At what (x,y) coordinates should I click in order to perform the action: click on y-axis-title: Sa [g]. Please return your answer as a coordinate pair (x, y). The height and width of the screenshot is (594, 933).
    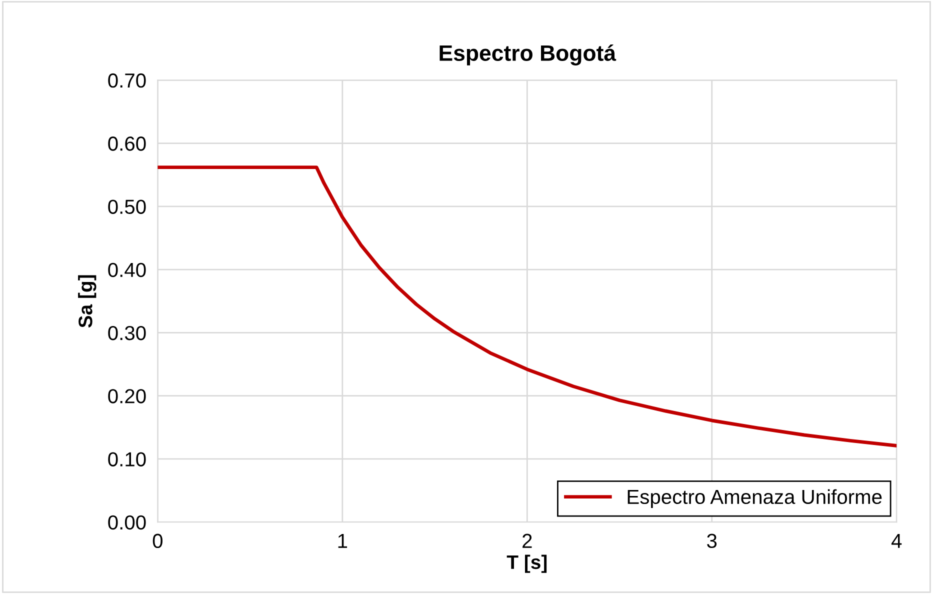
    Looking at the image, I should click on (87, 301).